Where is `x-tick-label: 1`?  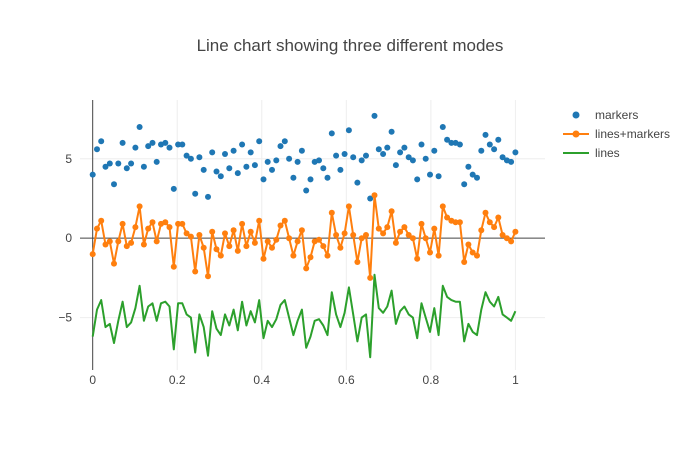 x-tick-label: 1 is located at coordinates (515, 380).